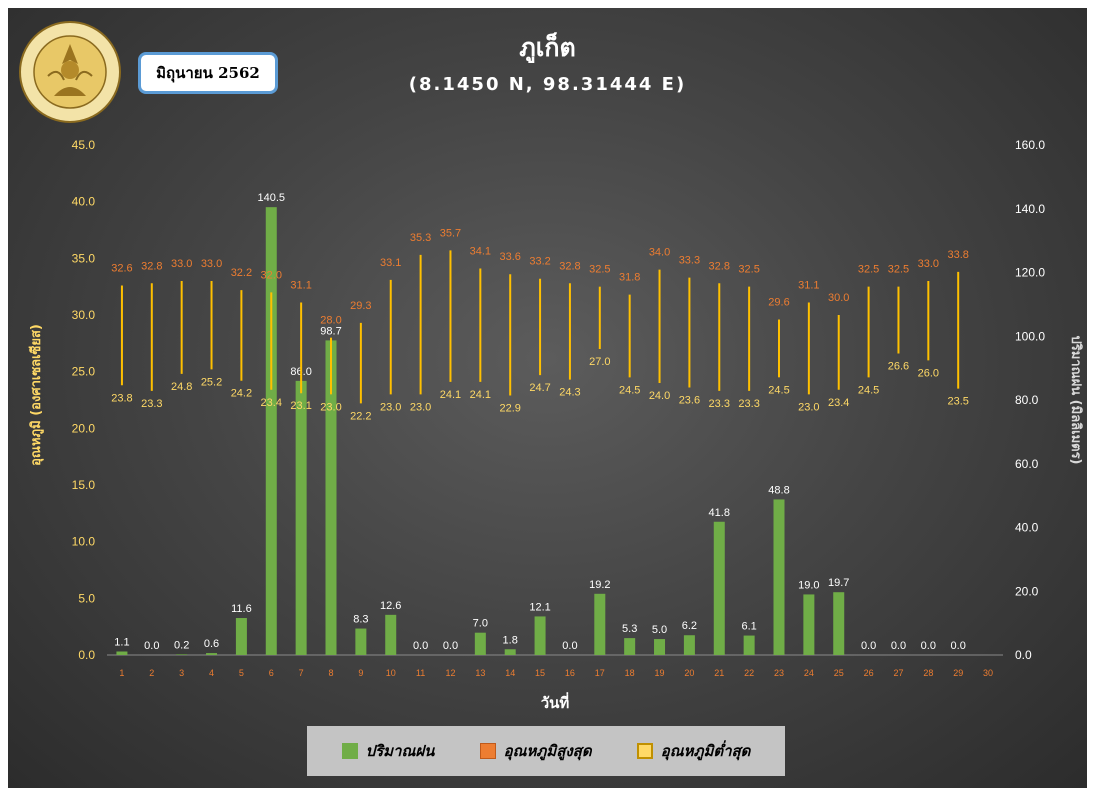  I want to click on x-tick-label: 4, so click(211, 673).